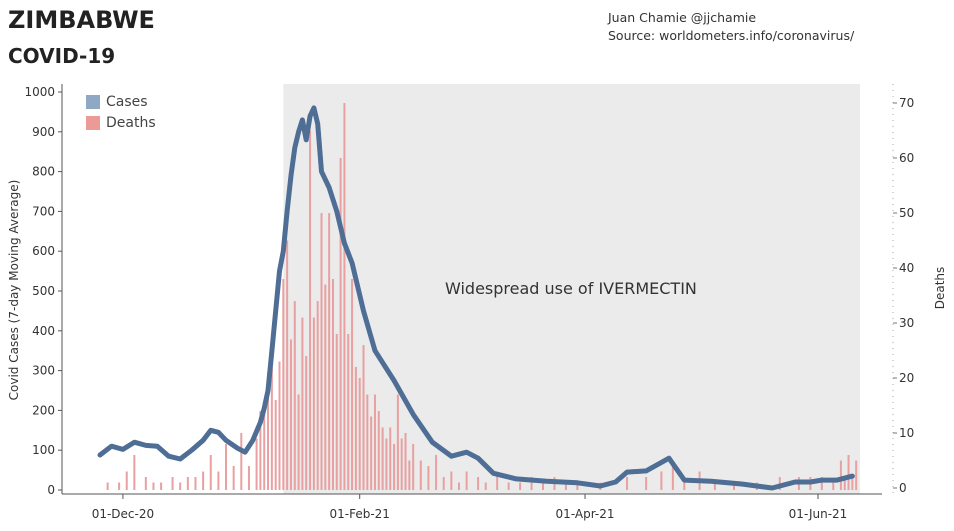  I want to click on y-tick-label-left-10: 1000, so click(39, 92).